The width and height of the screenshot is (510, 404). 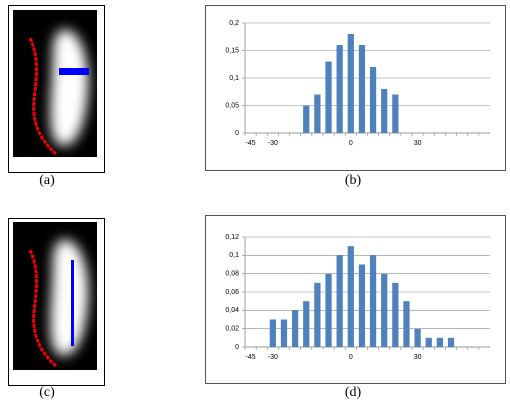 I want to click on caption: (a), so click(x=47, y=180).